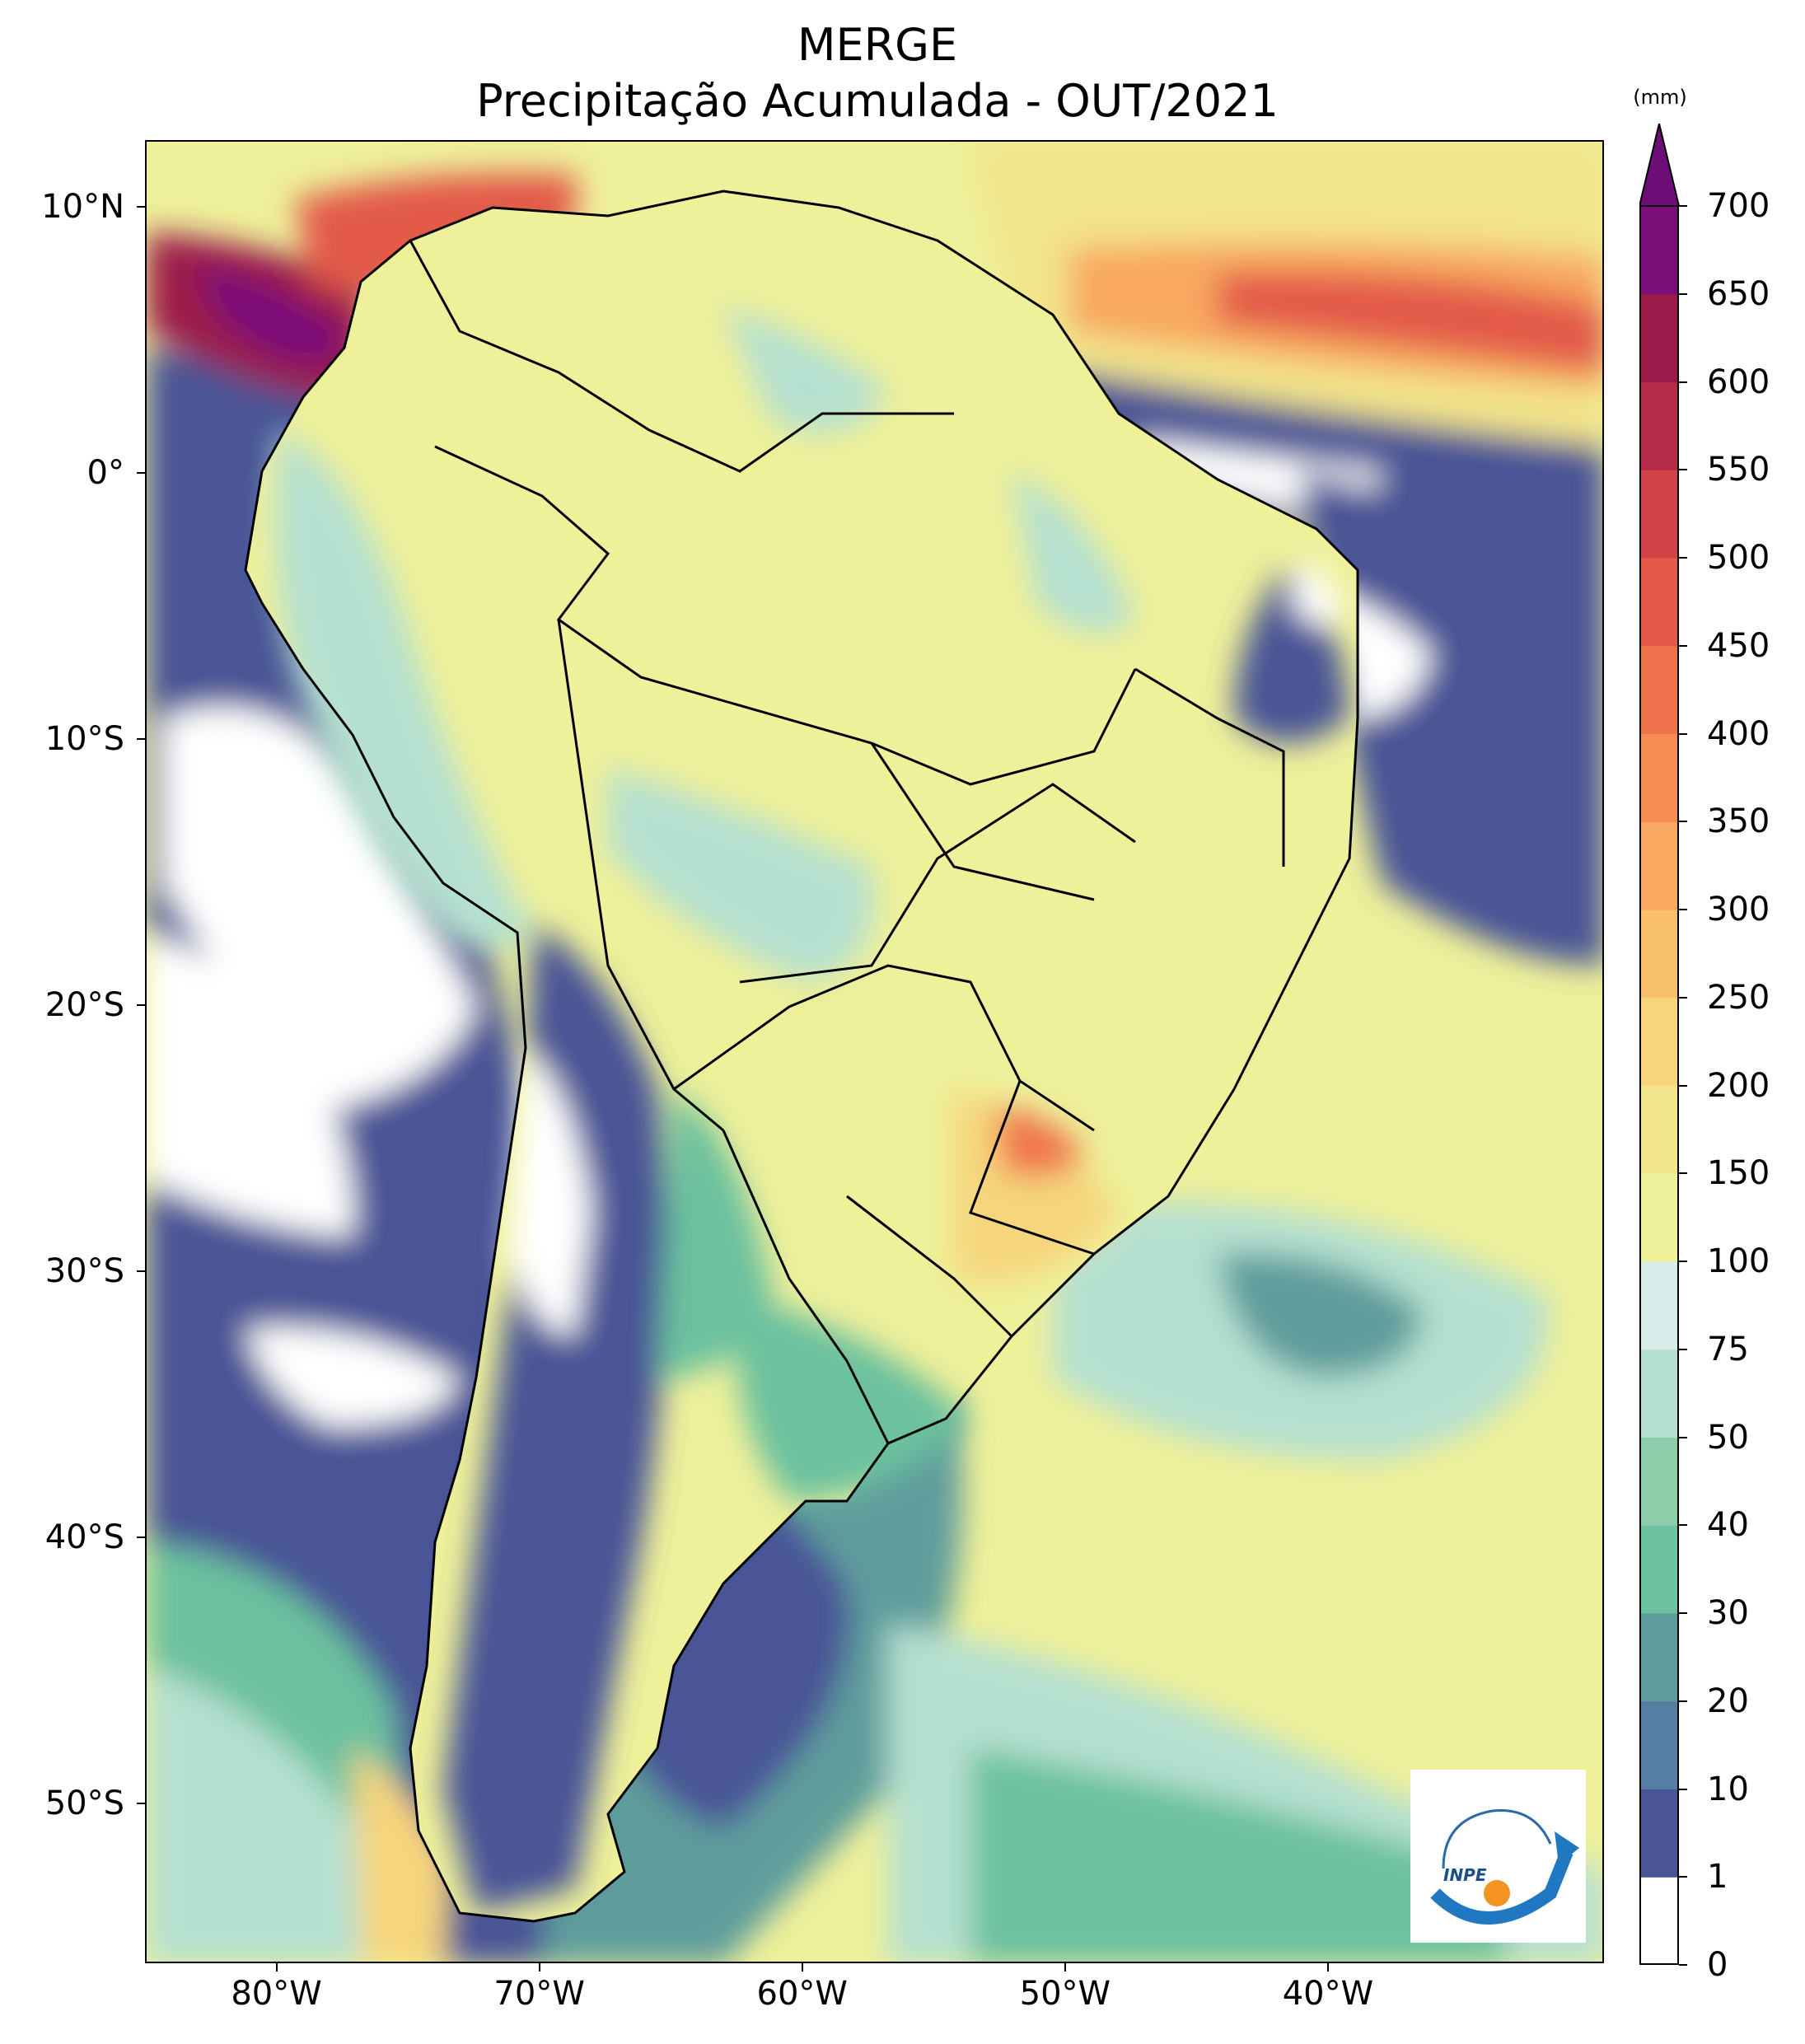 Image resolution: width=1805 pixels, height=2044 pixels. What do you see at coordinates (1738, 470) in the screenshot?
I see `colorbar-level-label: 550` at bounding box center [1738, 470].